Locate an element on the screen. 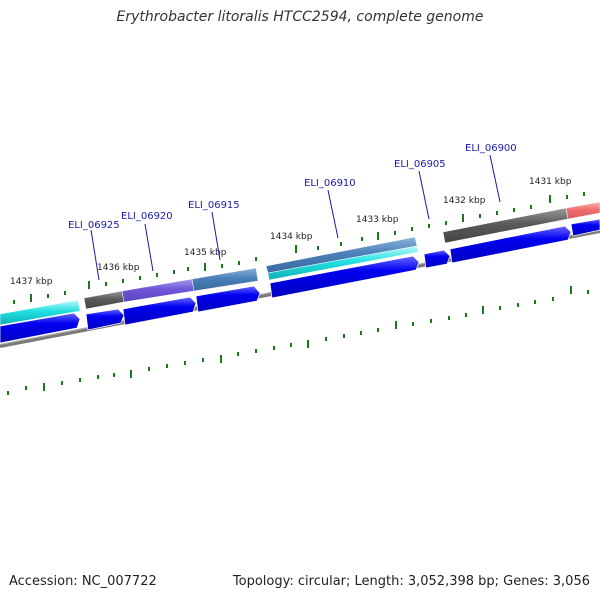 Image resolution: width=600 pixels, height=600 pixels. kbp-label: 1435 kbp is located at coordinates (205, 253).